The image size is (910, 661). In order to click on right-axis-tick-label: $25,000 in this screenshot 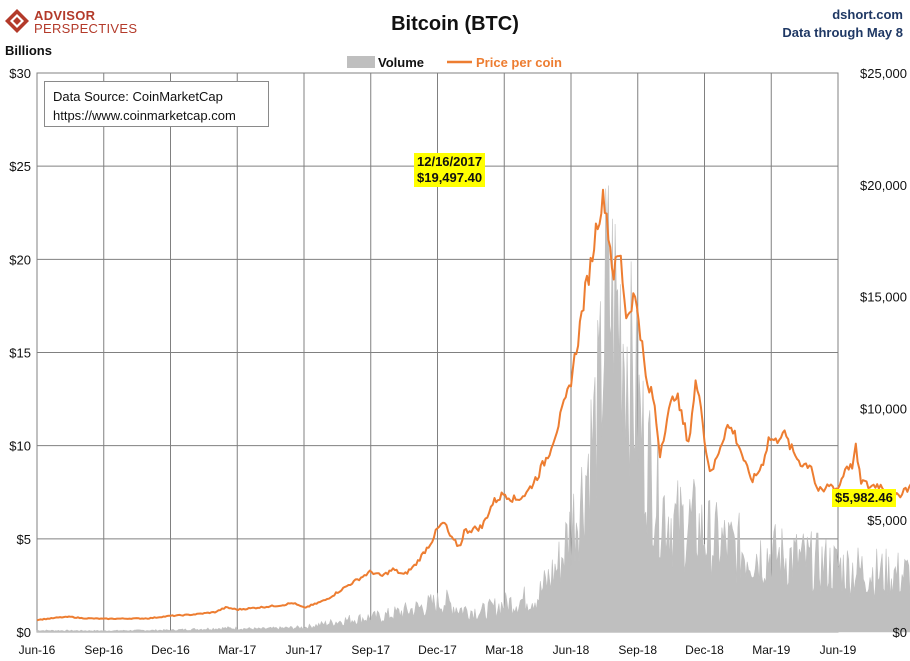, I will do `click(883, 73)`.